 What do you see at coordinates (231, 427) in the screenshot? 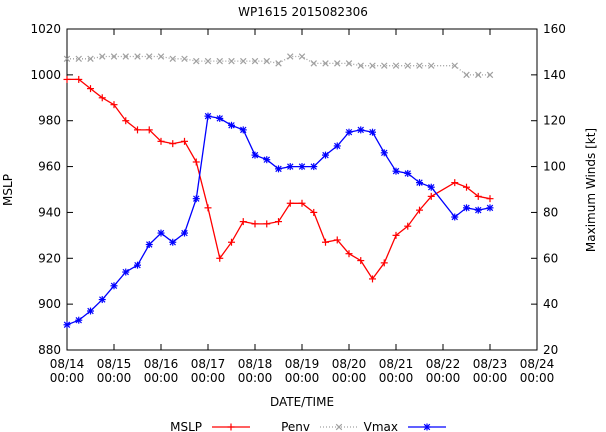
I see `legend-marker-mslp` at bounding box center [231, 427].